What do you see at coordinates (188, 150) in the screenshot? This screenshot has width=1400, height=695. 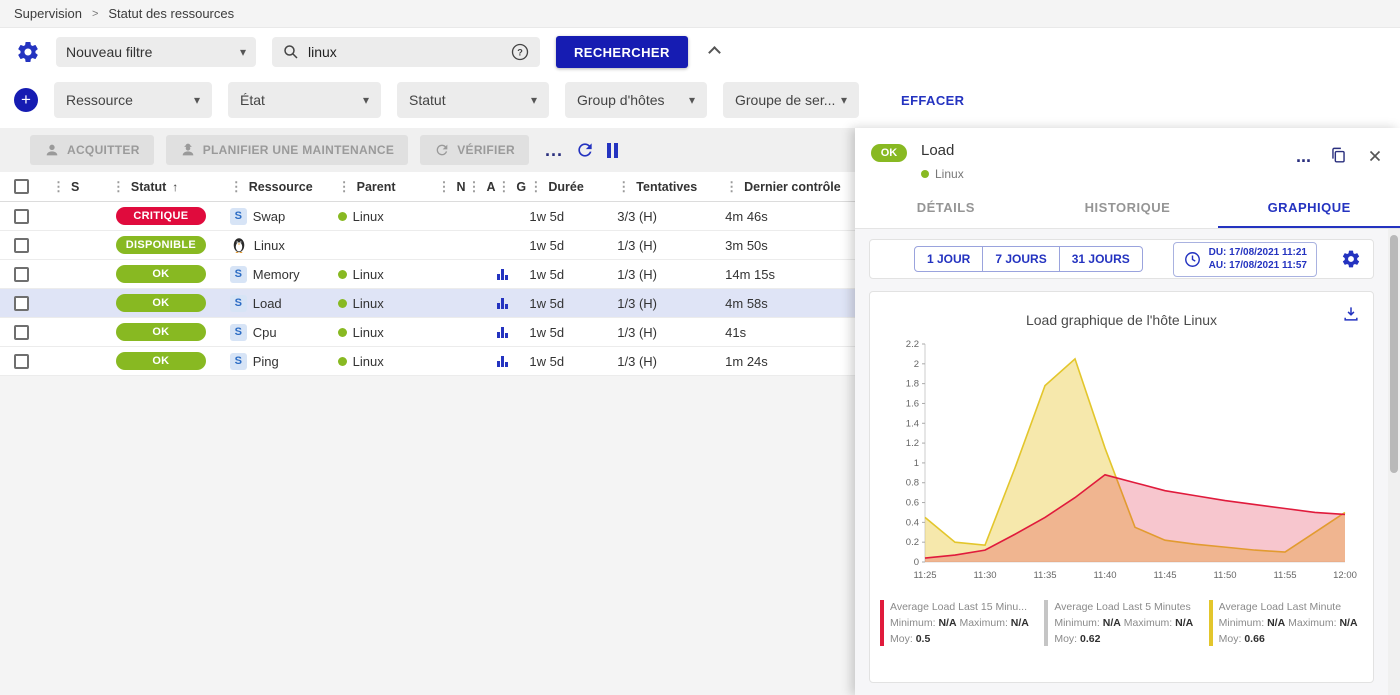 I see `maintenance-icon` at bounding box center [188, 150].